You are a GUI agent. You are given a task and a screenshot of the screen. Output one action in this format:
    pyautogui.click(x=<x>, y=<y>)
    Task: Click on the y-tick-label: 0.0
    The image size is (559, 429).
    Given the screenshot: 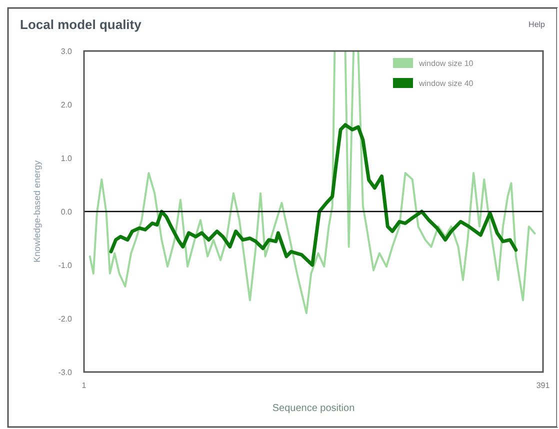 What is the action you would take?
    pyautogui.click(x=66, y=211)
    